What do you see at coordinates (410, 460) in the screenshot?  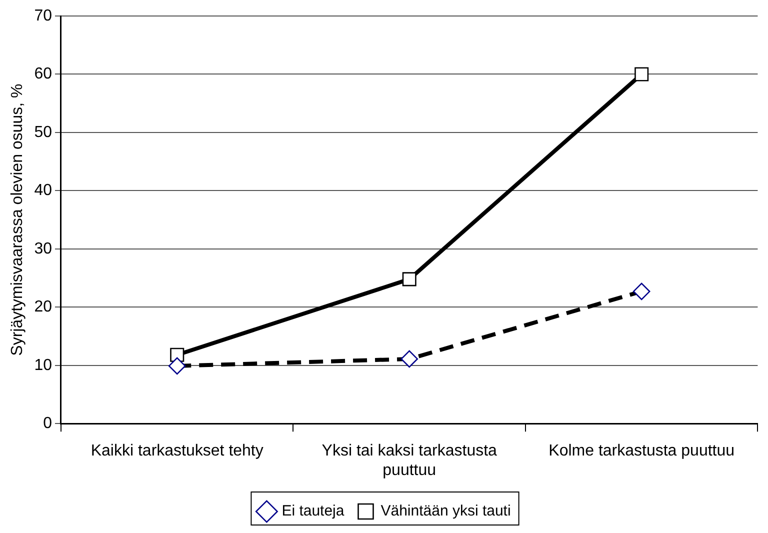 I see `x-tick-label: Yksi tai kaksi tarkastusta puuttuu` at bounding box center [410, 460].